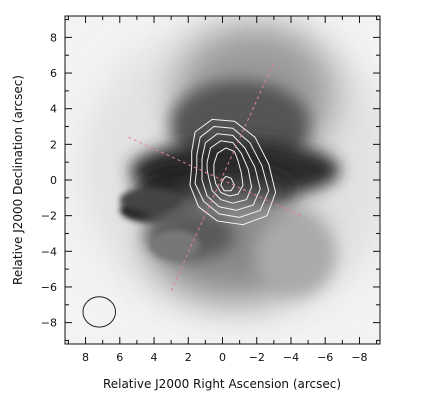 Image resolution: width=423 pixels, height=409 pixels. I want to click on y-tick-label: 2, so click(53, 144).